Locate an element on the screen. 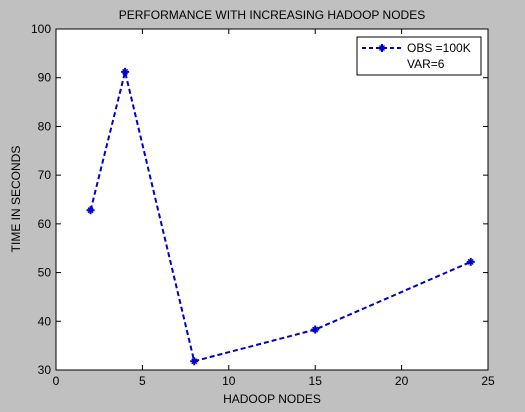  chart-title: PERFORMANCE WITH INCREASING HADOOP NODES is located at coordinates (272, 15).